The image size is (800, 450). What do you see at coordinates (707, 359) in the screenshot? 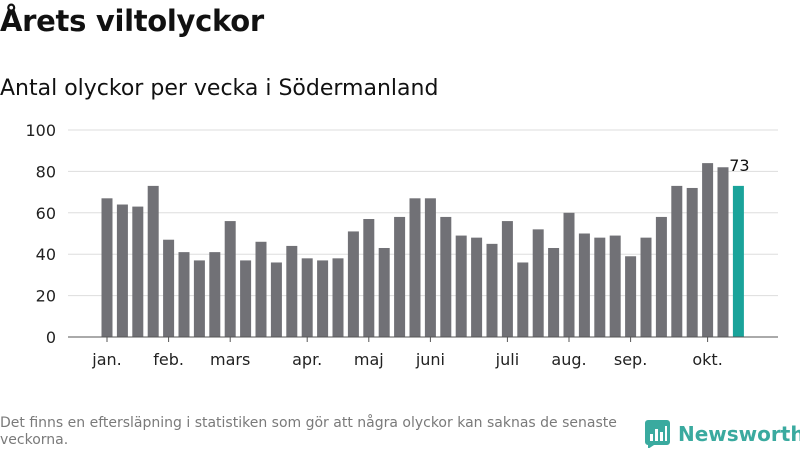
I see `x-tick-label: okt.` at bounding box center [707, 359].